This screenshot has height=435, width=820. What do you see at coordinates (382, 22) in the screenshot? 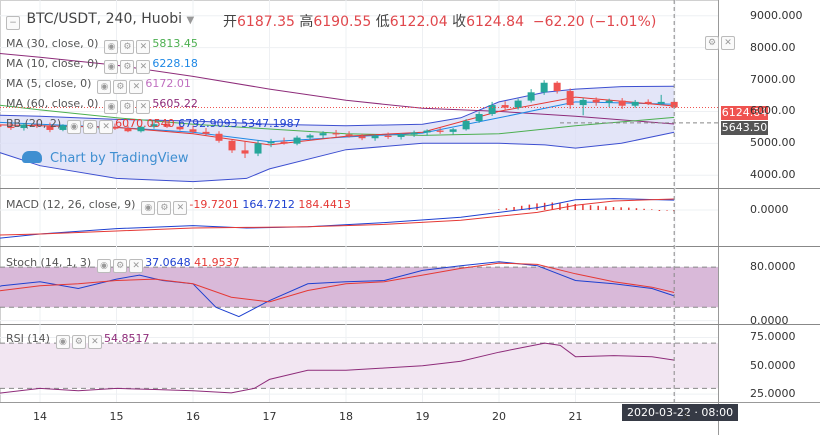
I see `low-label: 低` at bounding box center [382, 22].